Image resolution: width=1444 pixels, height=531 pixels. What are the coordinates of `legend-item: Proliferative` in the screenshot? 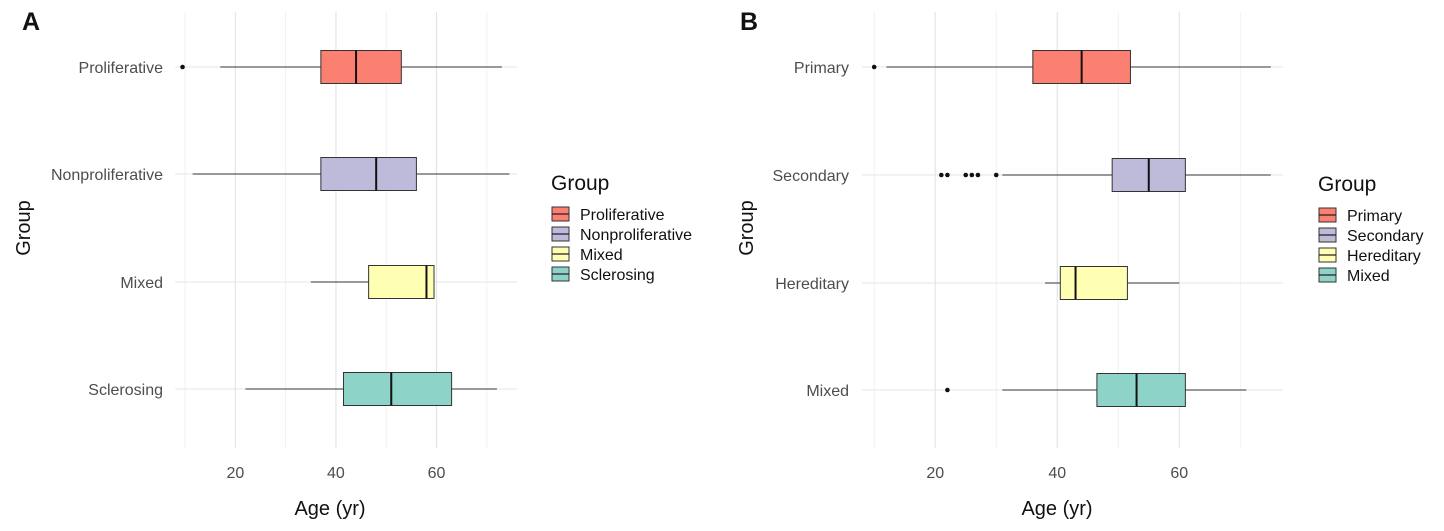 It's located at (608, 215).